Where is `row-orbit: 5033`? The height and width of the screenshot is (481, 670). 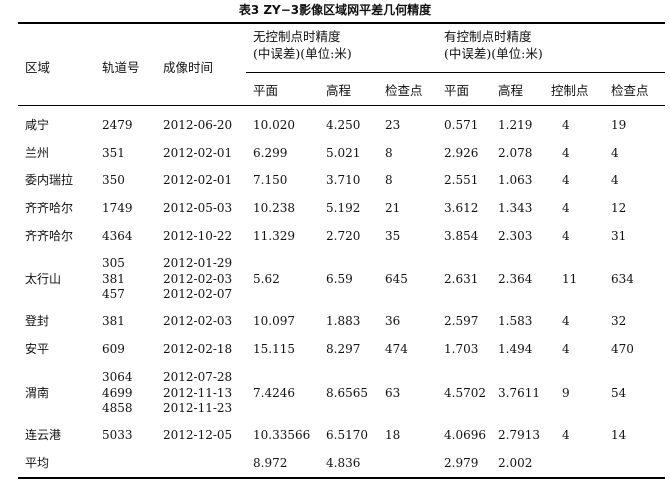
row-orbit: 5033 is located at coordinates (117, 435).